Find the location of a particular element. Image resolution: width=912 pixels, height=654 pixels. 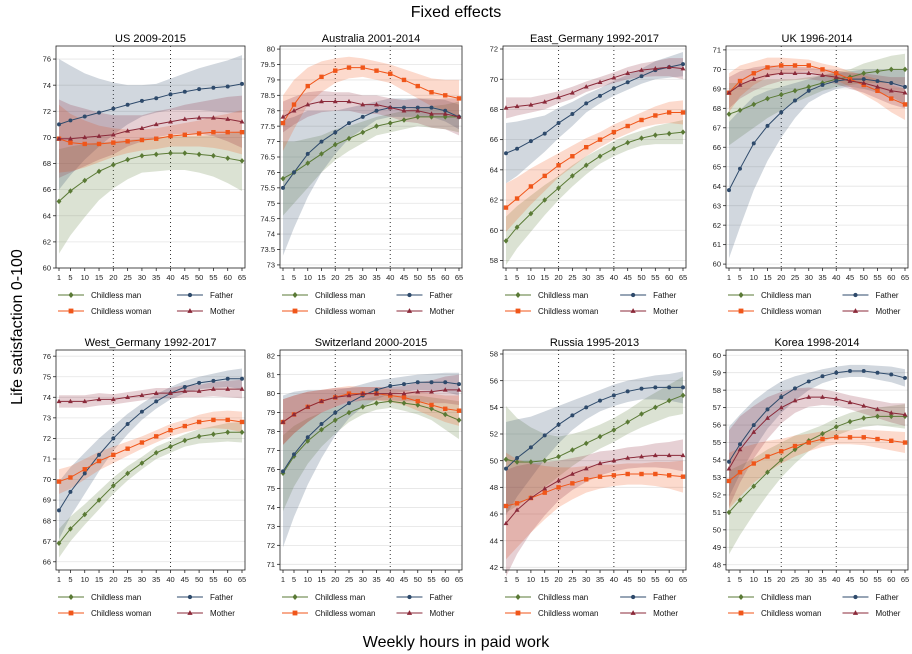

y-tick-label: 65 is located at coordinates (717, 166).